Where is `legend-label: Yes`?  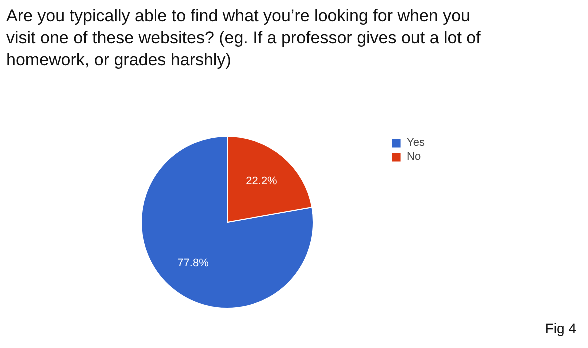 legend-label: Yes is located at coordinates (416, 143).